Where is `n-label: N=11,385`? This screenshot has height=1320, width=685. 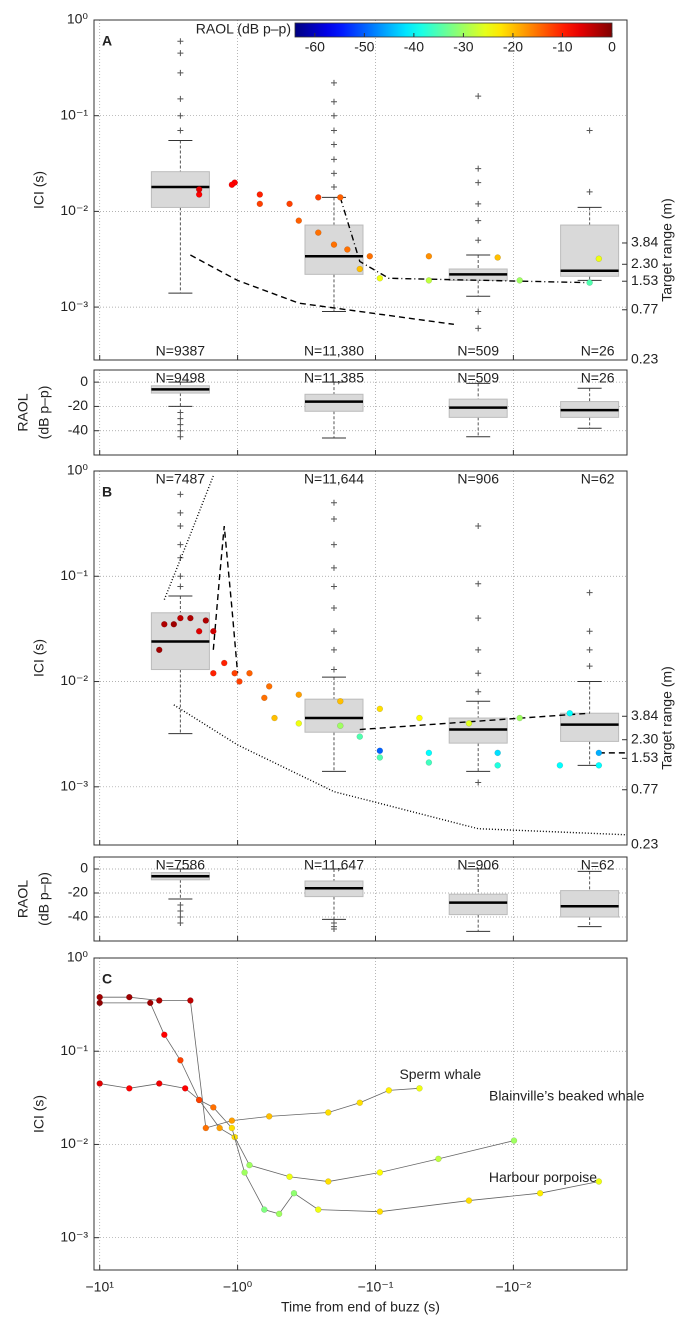 n-label: N=11,385 is located at coordinates (334, 378).